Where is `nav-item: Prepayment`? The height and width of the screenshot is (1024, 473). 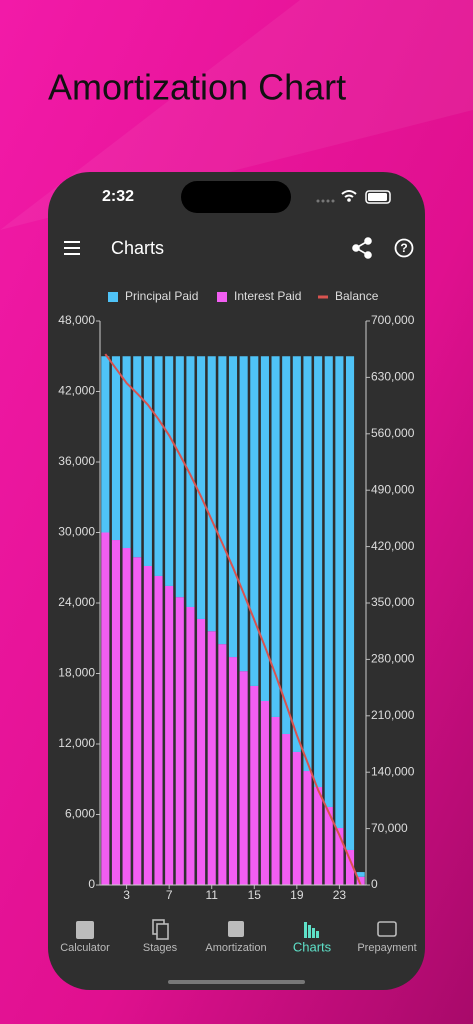
nav-item: Prepayment is located at coordinates (387, 937).